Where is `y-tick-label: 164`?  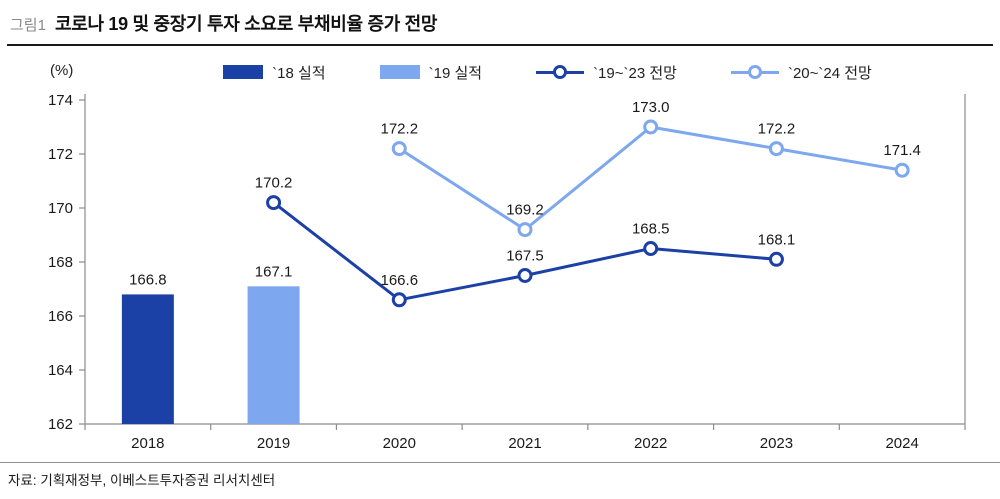 y-tick-label: 164 is located at coordinates (60, 370).